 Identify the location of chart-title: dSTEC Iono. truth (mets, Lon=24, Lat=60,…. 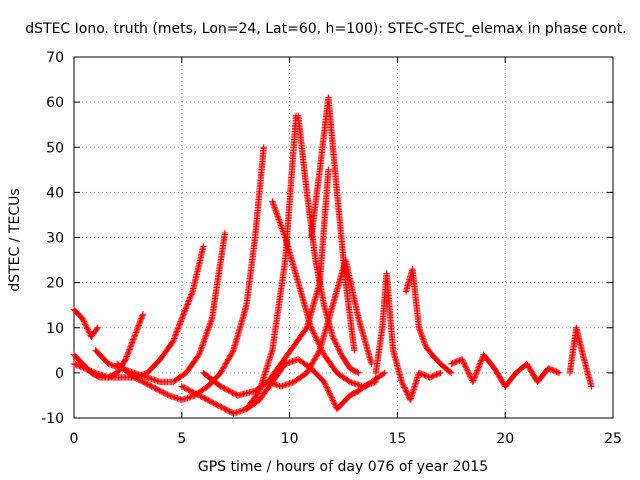
(325, 29).